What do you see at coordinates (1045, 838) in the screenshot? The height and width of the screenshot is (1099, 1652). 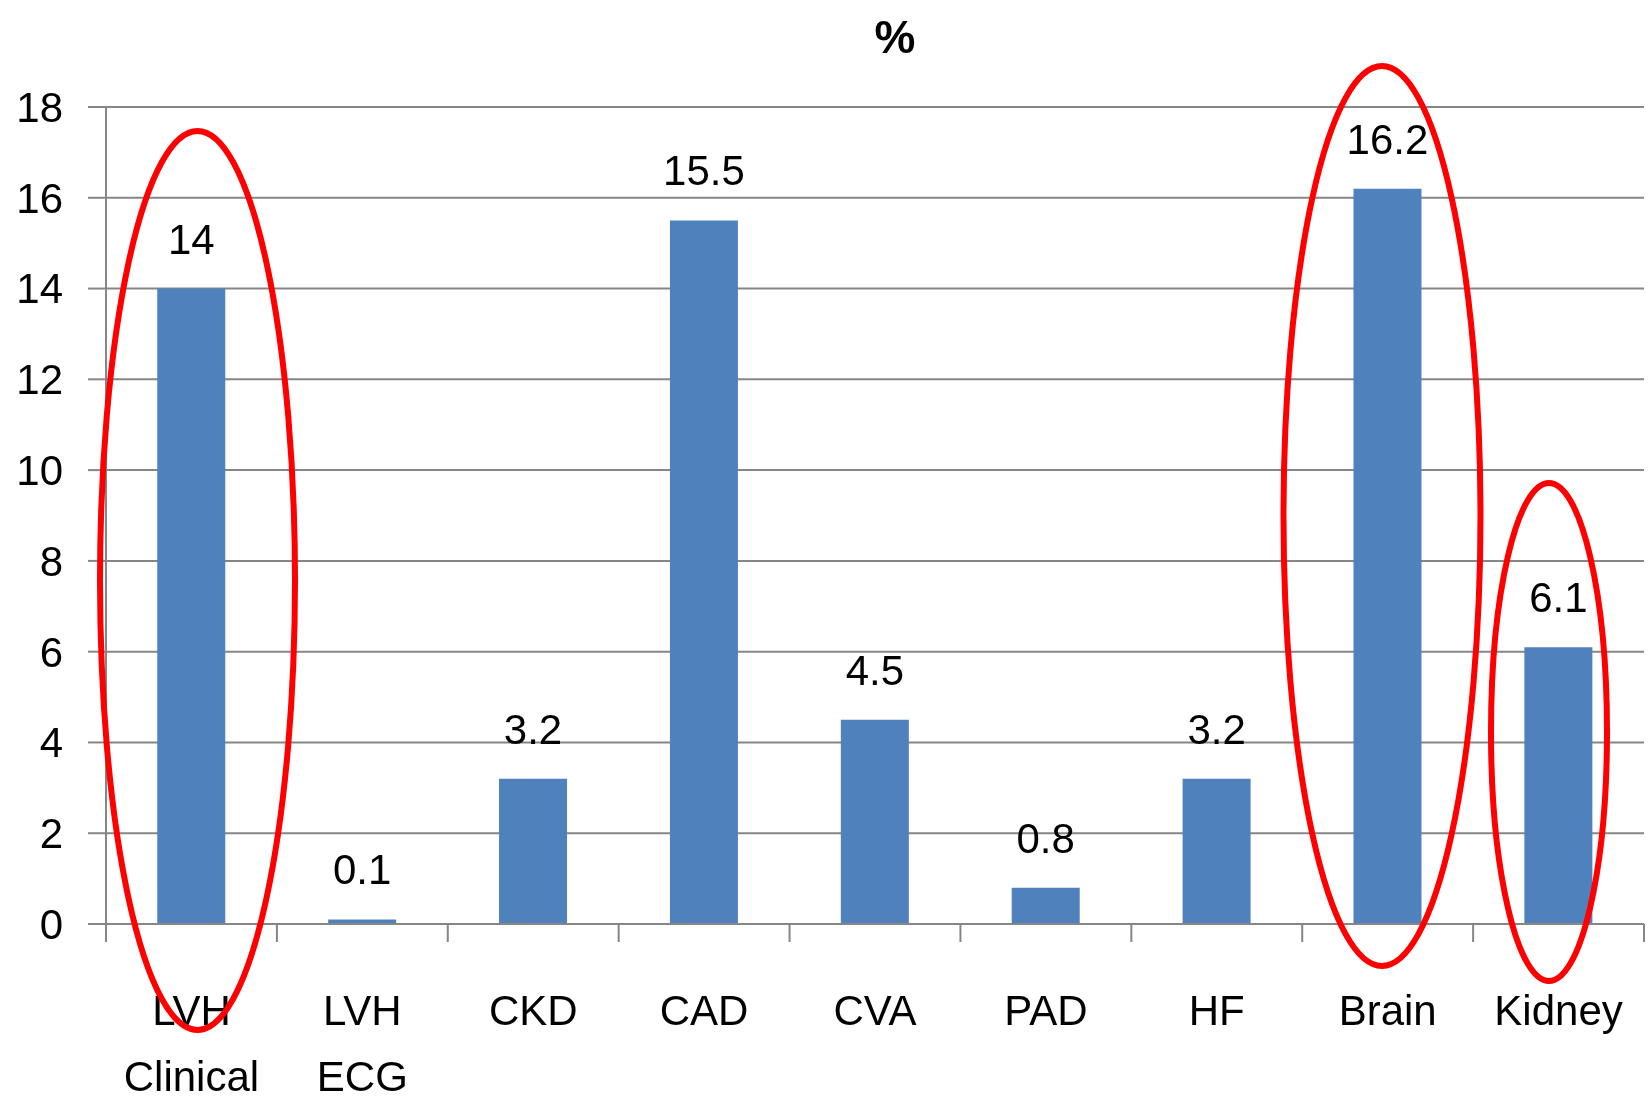 I see `data-label: 0.8` at bounding box center [1045, 838].